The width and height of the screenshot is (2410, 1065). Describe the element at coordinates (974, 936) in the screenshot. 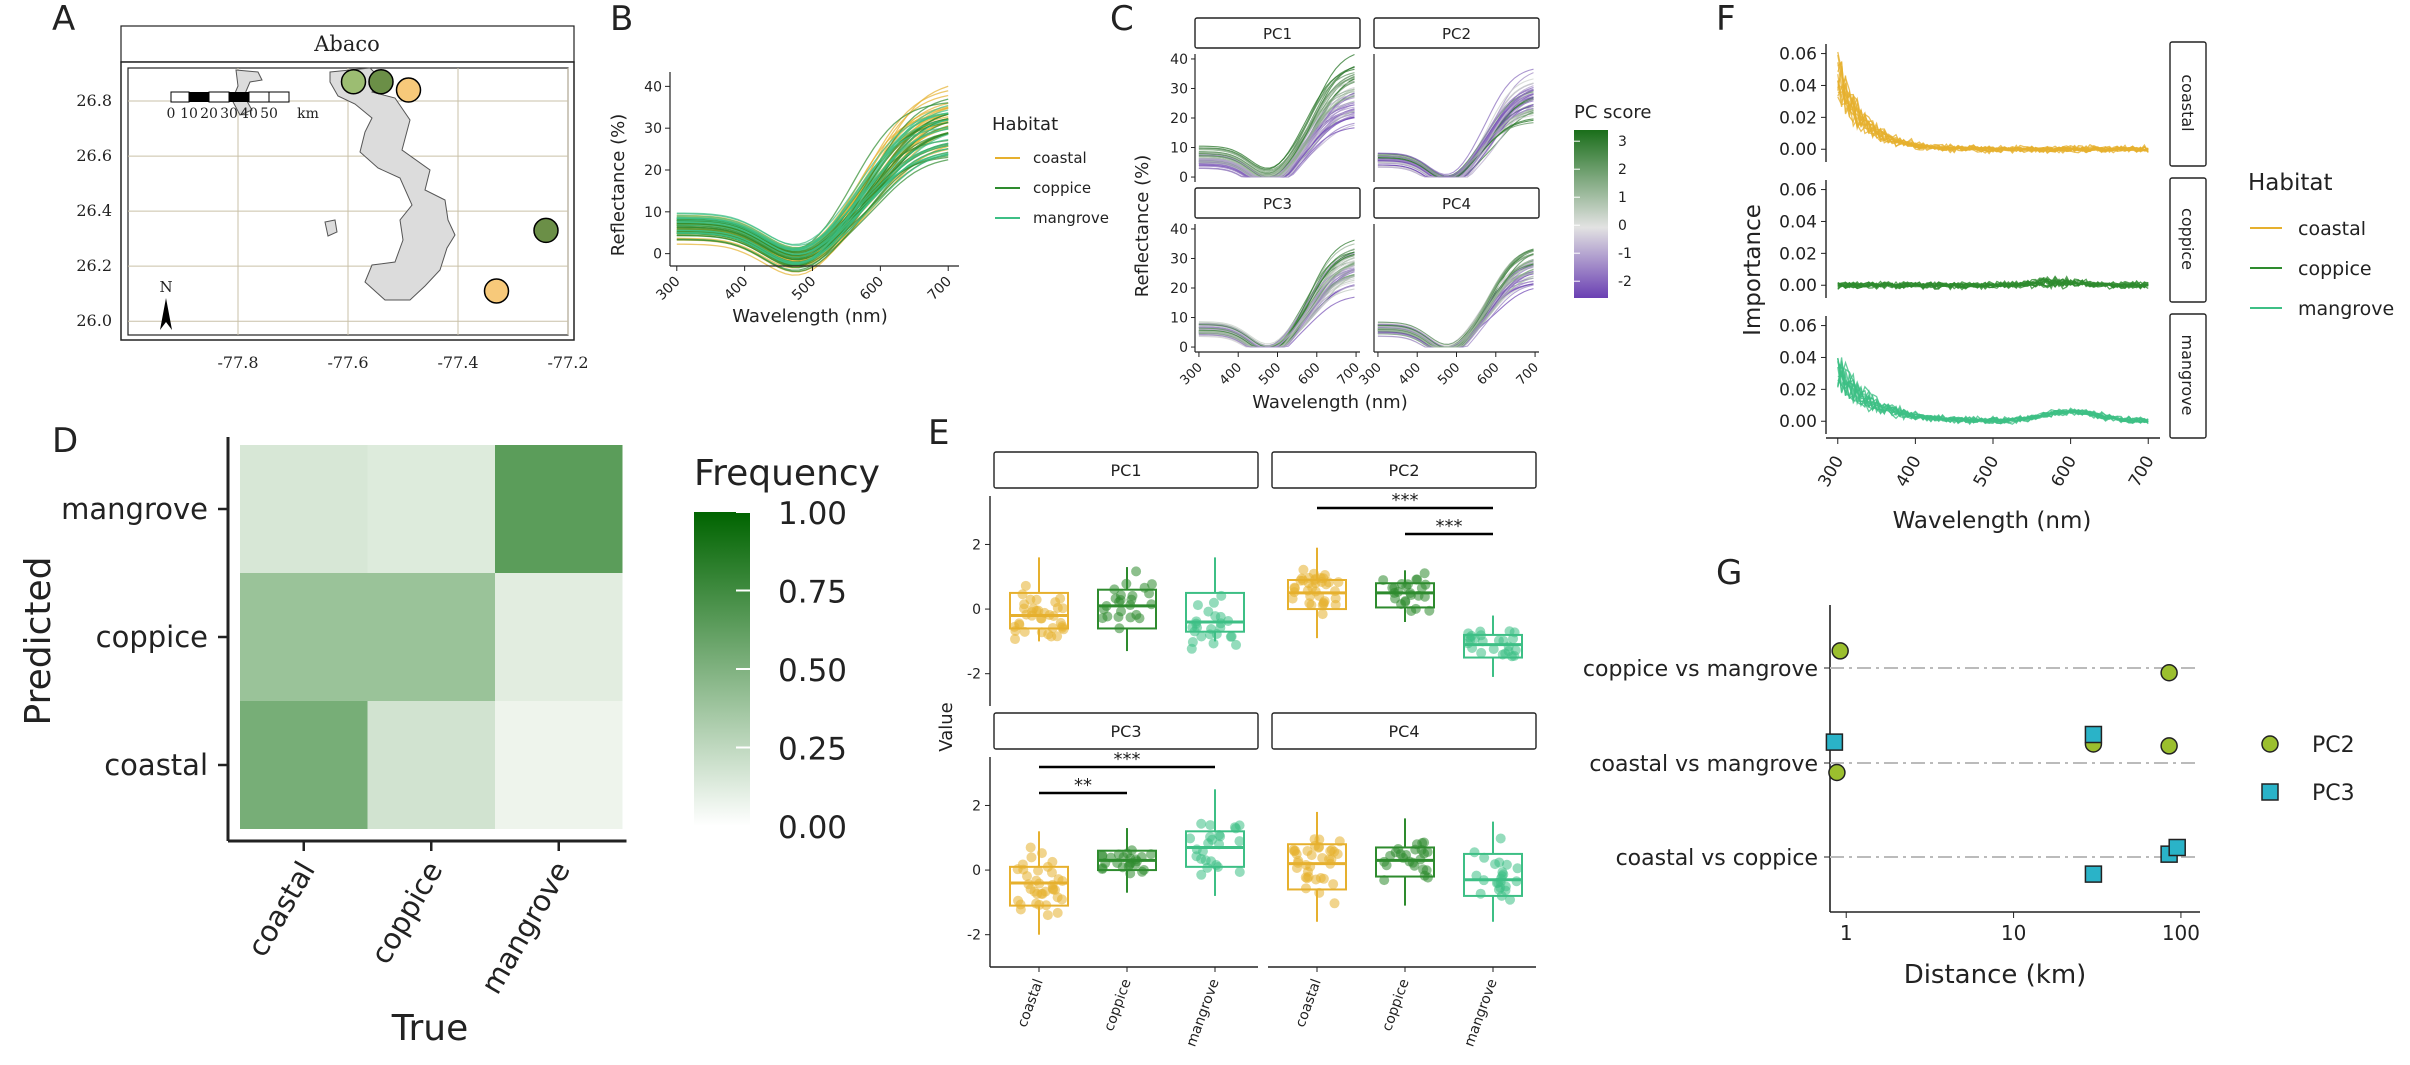

I see `e-y-tick-label: -2` at that location.